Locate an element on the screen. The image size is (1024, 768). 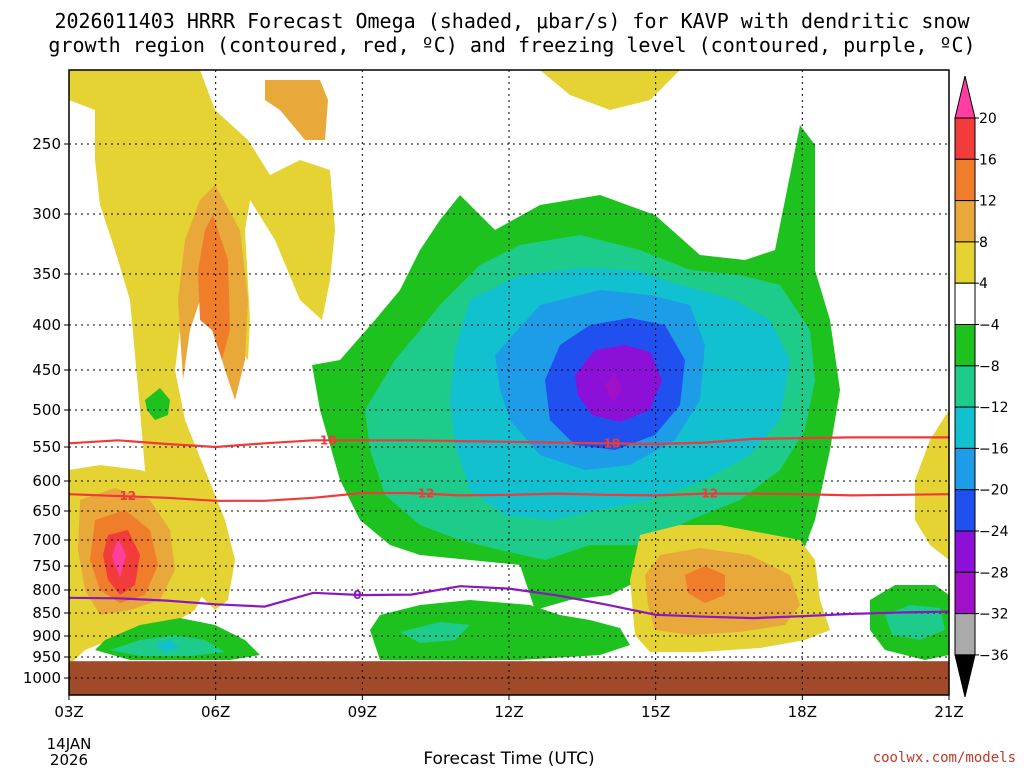
y-tick-label: 800 is located at coordinates (46, 590).